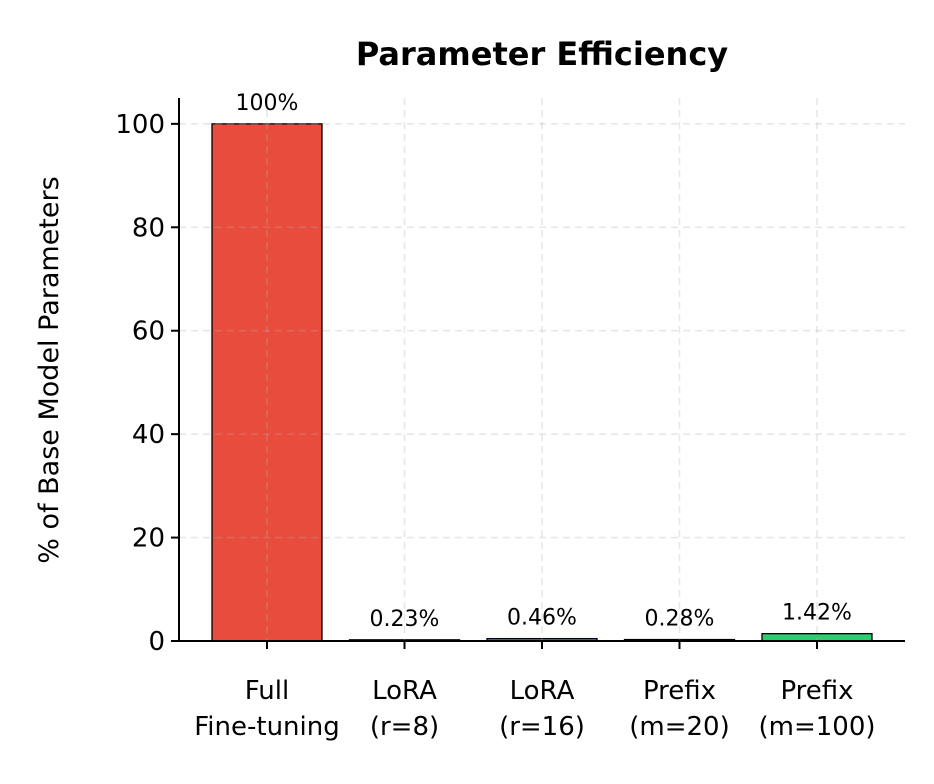  I want to click on y-tick-label: 60, so click(148, 332).